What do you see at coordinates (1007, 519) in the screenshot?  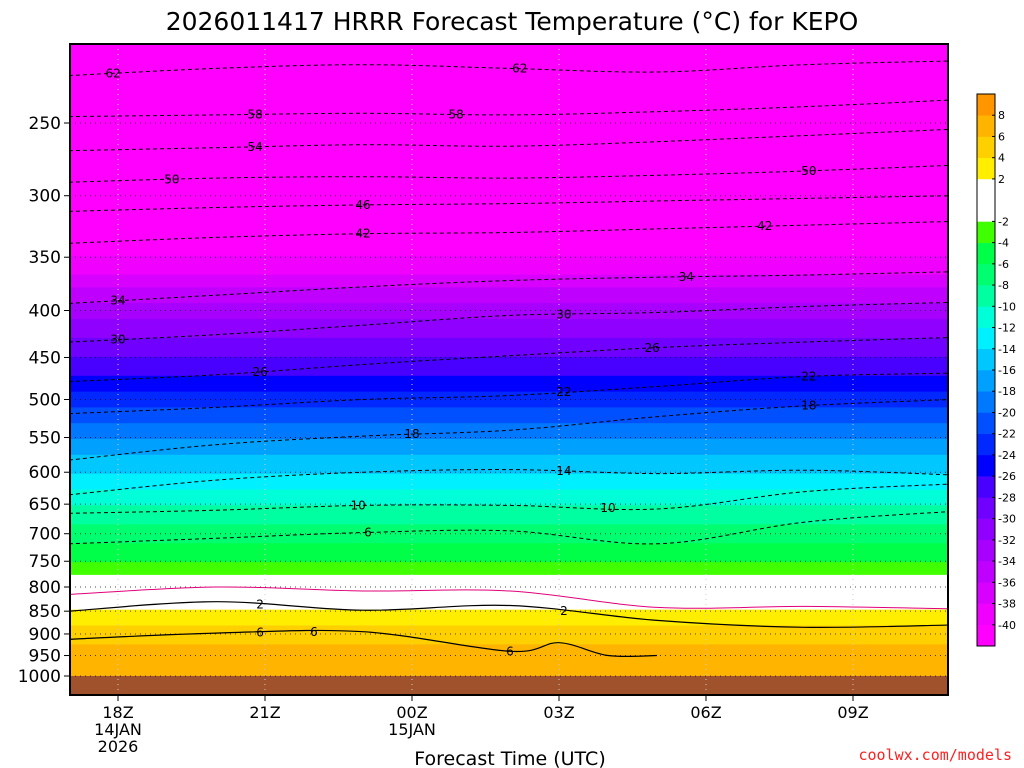 I see `colorbar-label: -30` at bounding box center [1007, 519].